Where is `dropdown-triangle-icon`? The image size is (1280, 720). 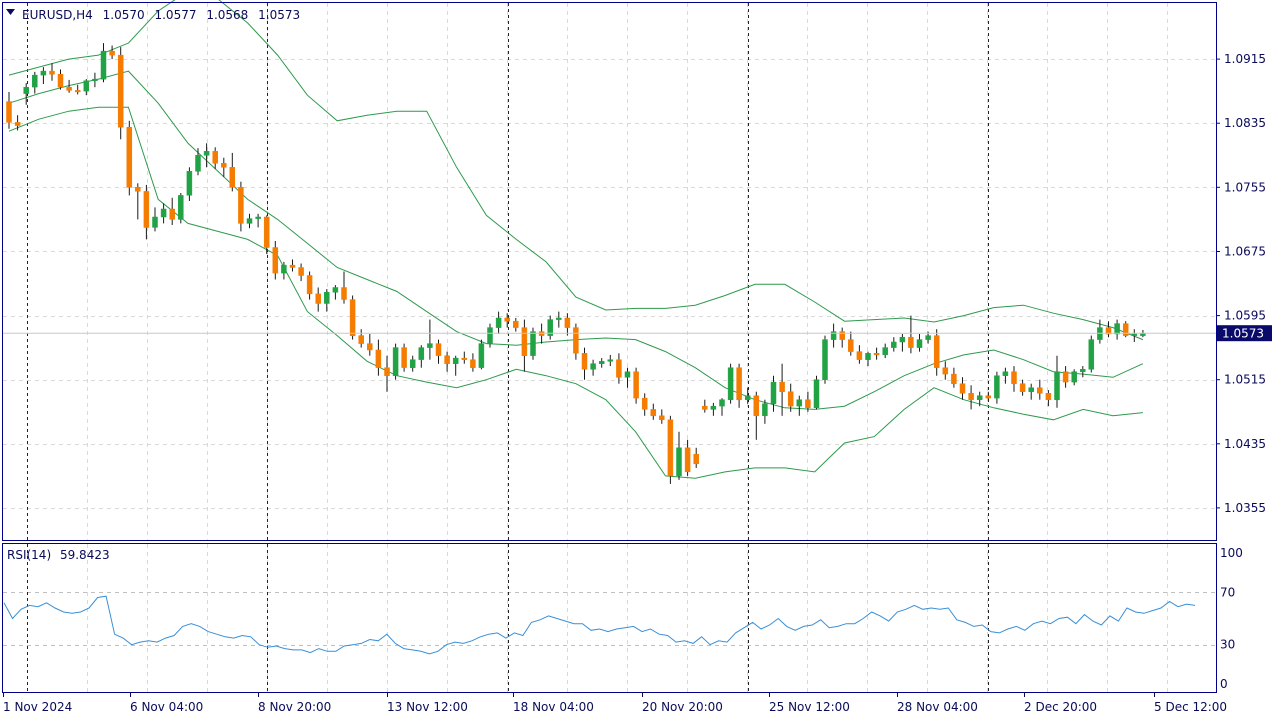
dropdown-triangle-icon is located at coordinates (10, 12).